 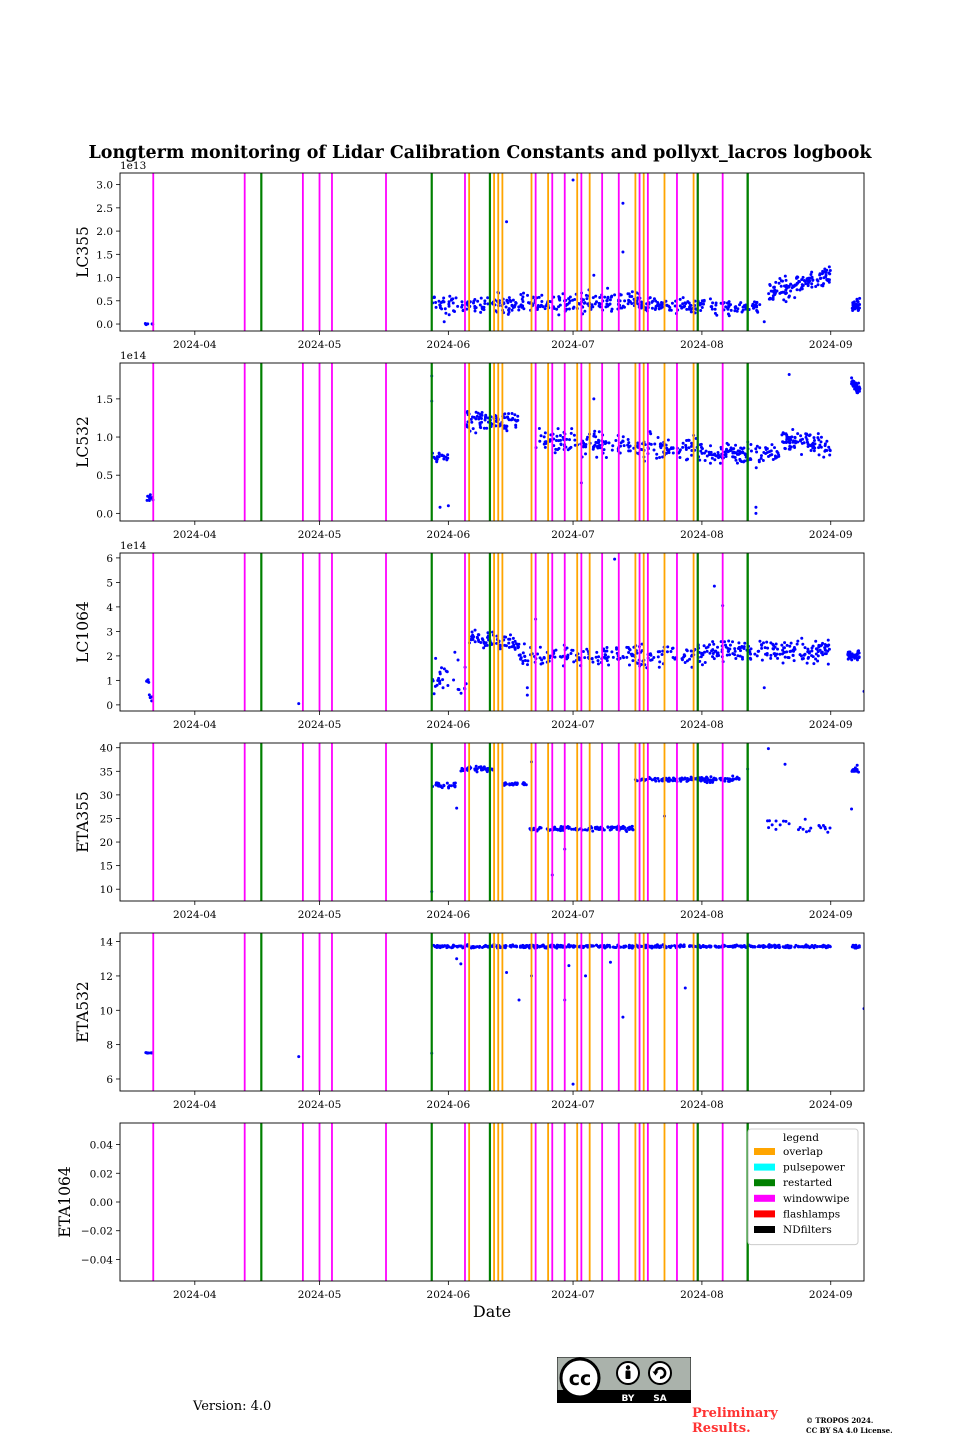 I want to click on y-tick-label: 1.0, so click(x=104, y=438).